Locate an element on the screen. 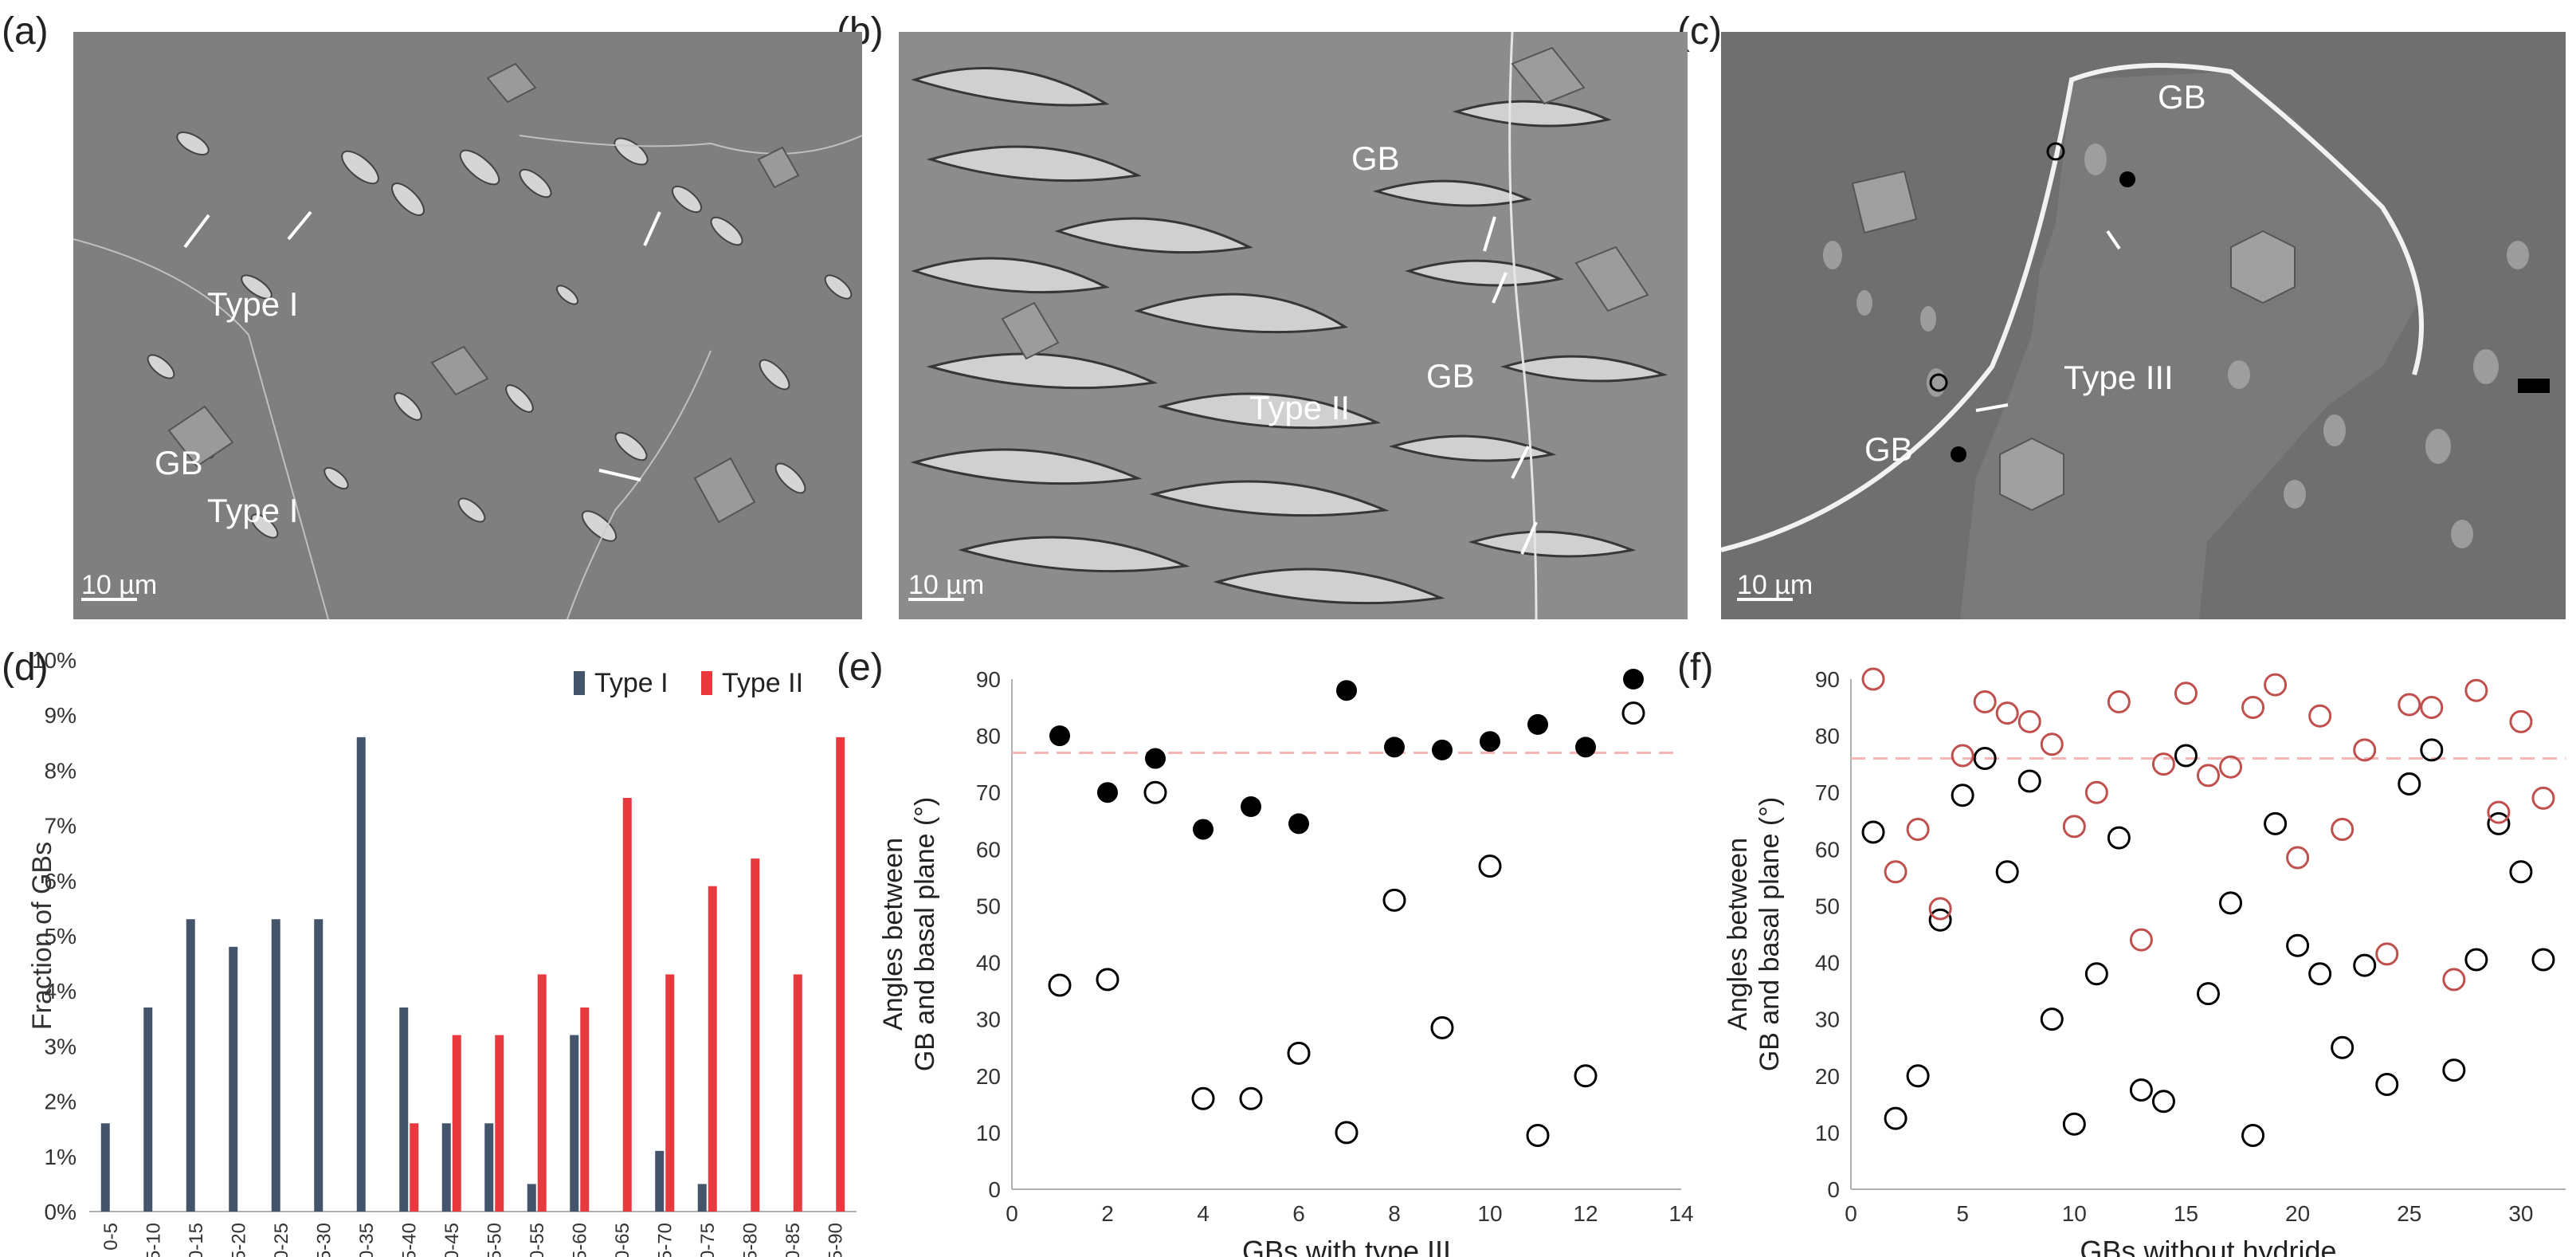  chart-d-ytick-label: 0% is located at coordinates (60, 1212).